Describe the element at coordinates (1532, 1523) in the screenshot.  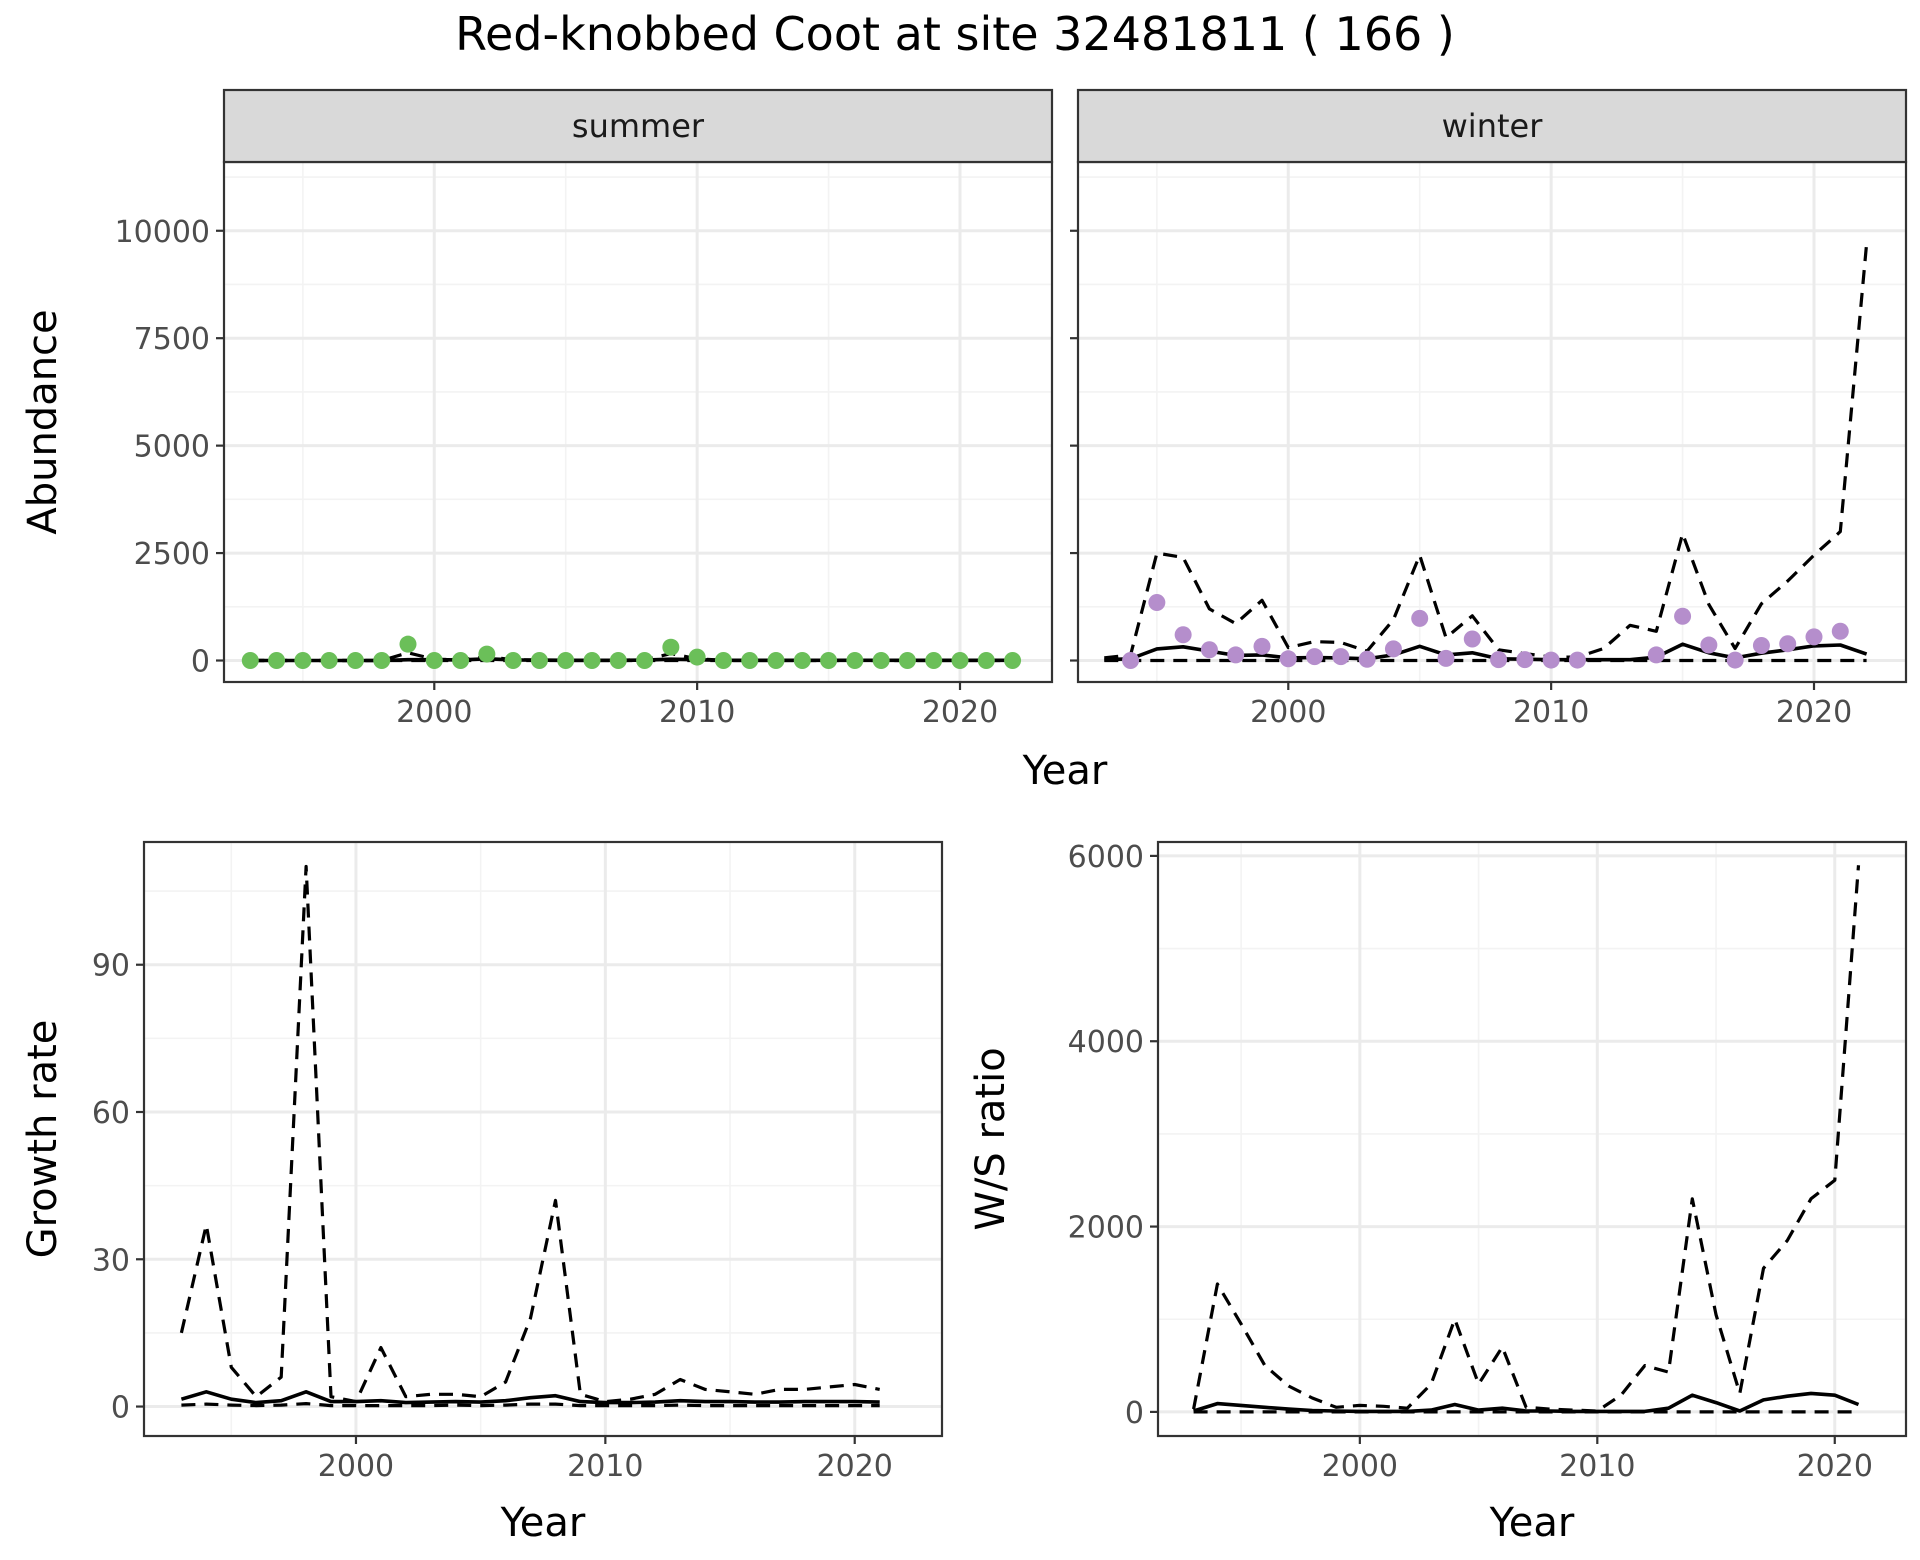
I see `ratio-x-axis-title: Year` at that location.